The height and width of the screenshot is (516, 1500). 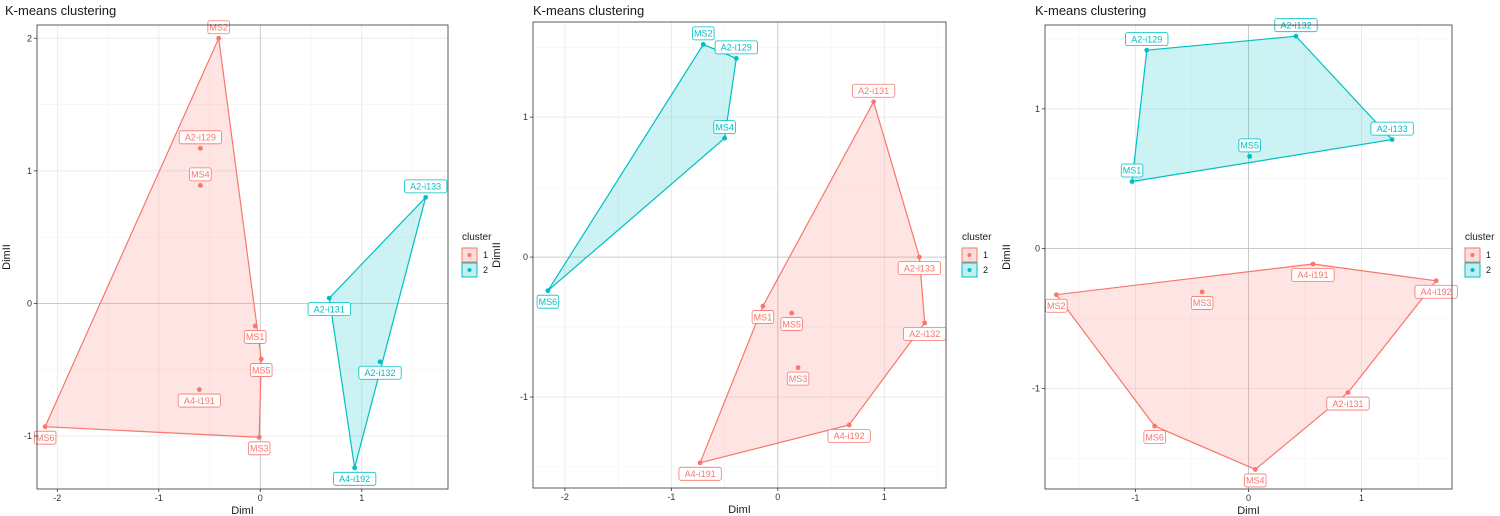 What do you see at coordinates (199, 401) in the screenshot?
I see `point-label-text: A4-i191` at bounding box center [199, 401].